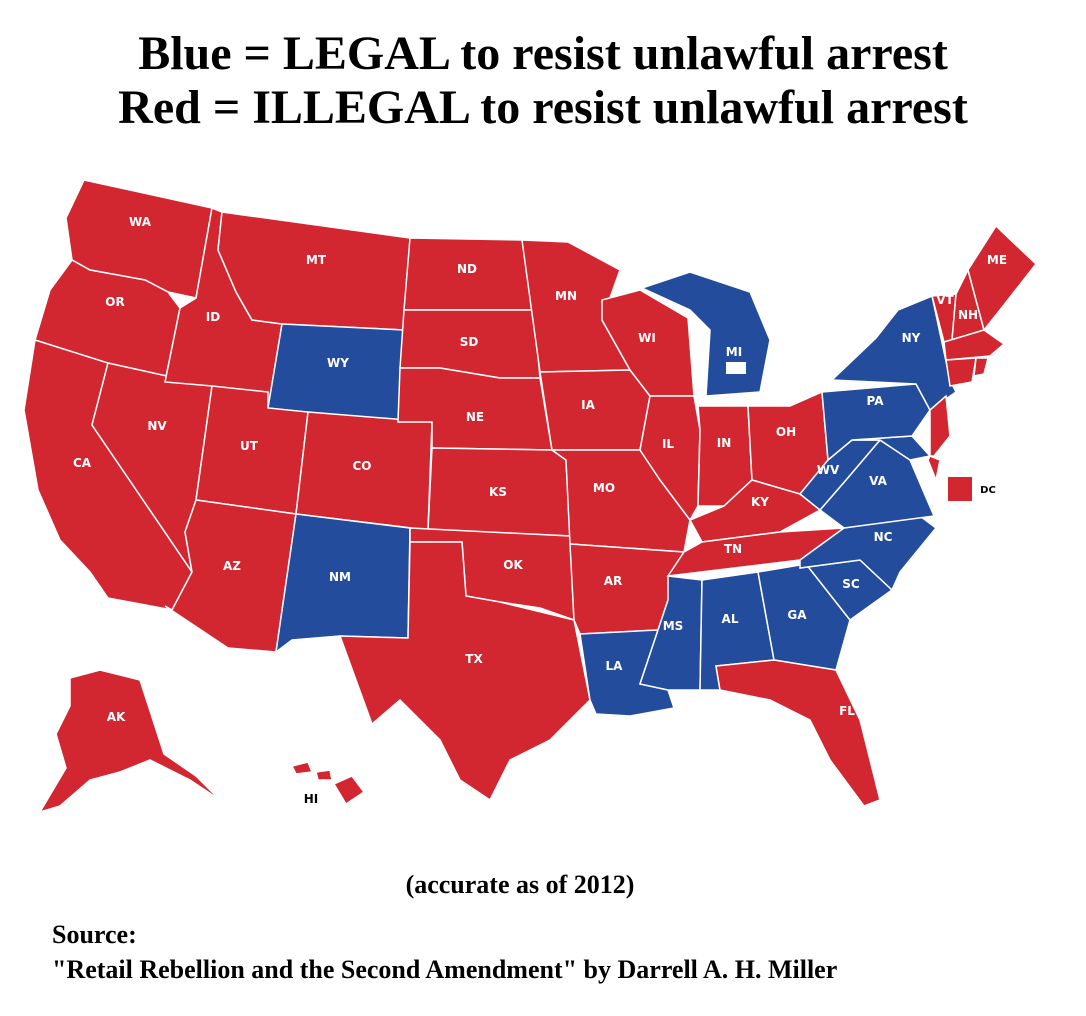 Image resolution: width=1086 pixels, height=1016 pixels. I want to click on state-ri, so click(981, 367).